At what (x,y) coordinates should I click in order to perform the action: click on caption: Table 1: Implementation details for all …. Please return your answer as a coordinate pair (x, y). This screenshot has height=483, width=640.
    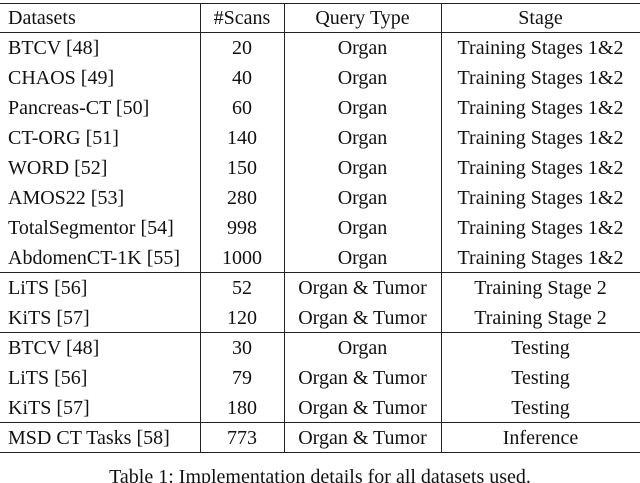
    Looking at the image, I should click on (320, 474).